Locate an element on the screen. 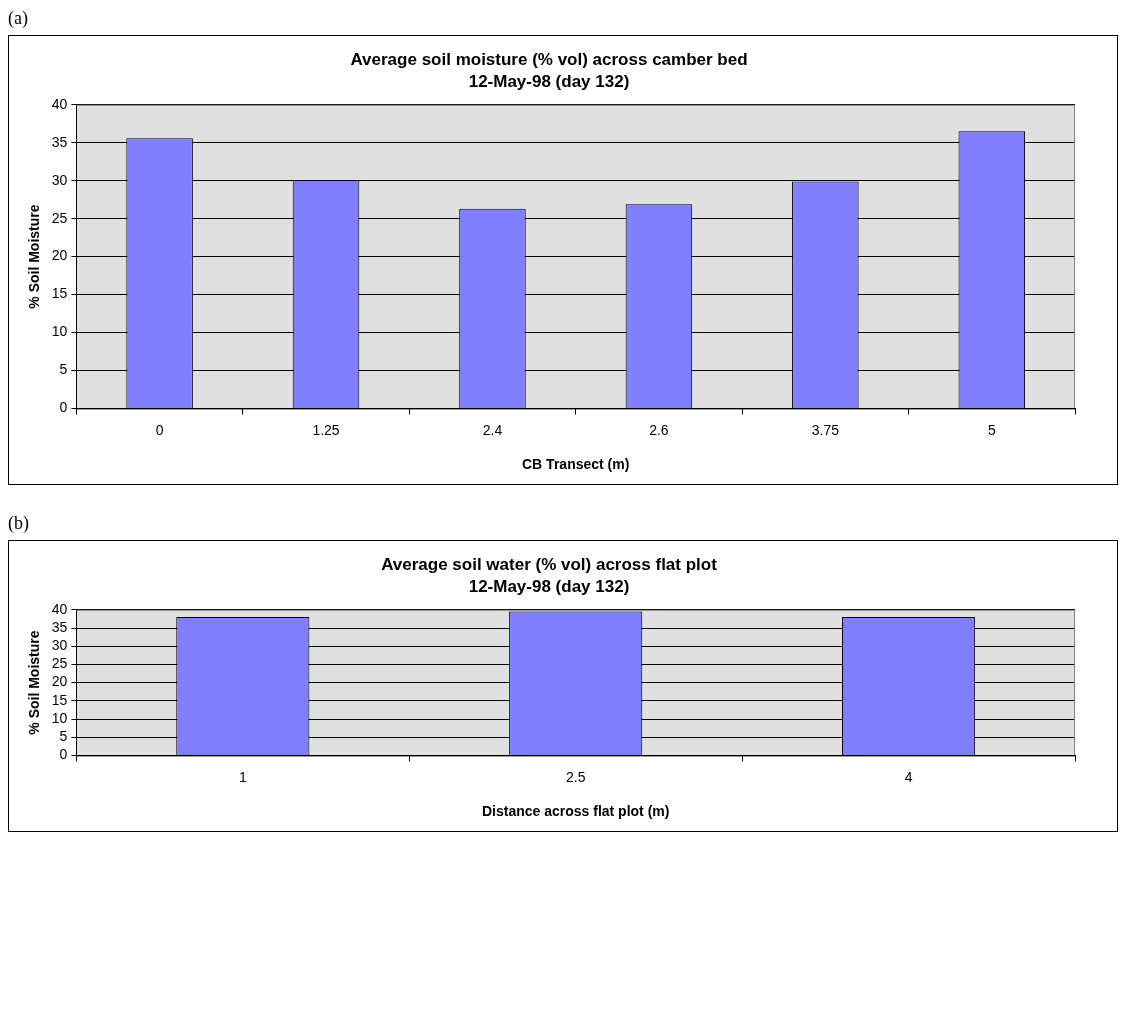 The height and width of the screenshot is (1026, 1127). x-tick-label: 0 is located at coordinates (159, 429).